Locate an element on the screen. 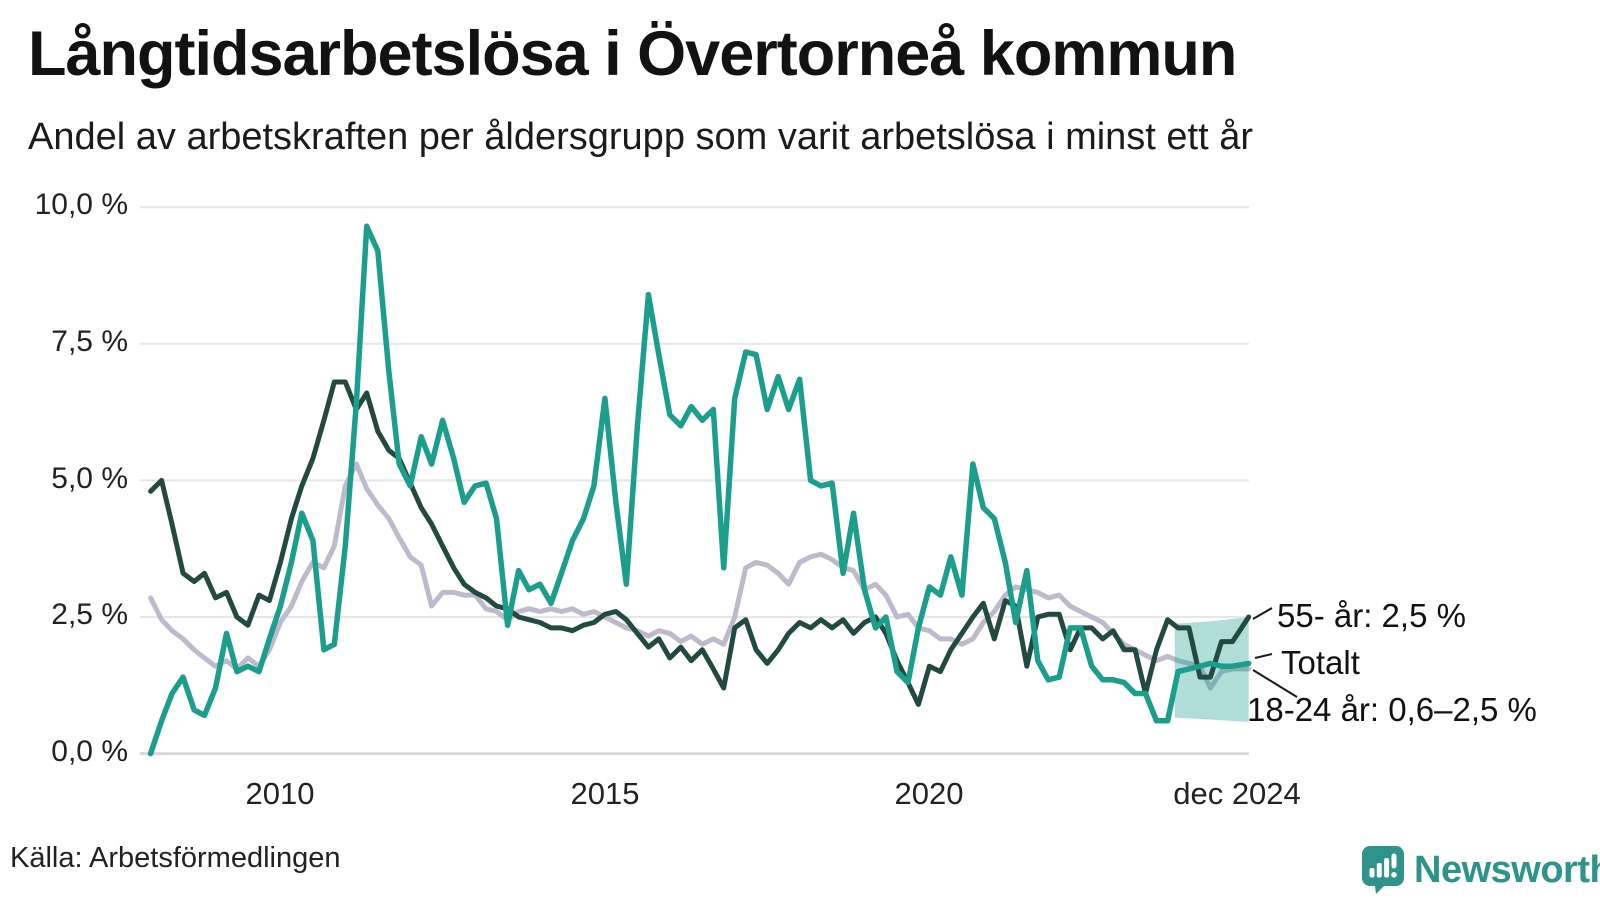 The width and height of the screenshot is (1600, 900). y-axis-tick-label: 7,5 % is located at coordinates (89, 341).